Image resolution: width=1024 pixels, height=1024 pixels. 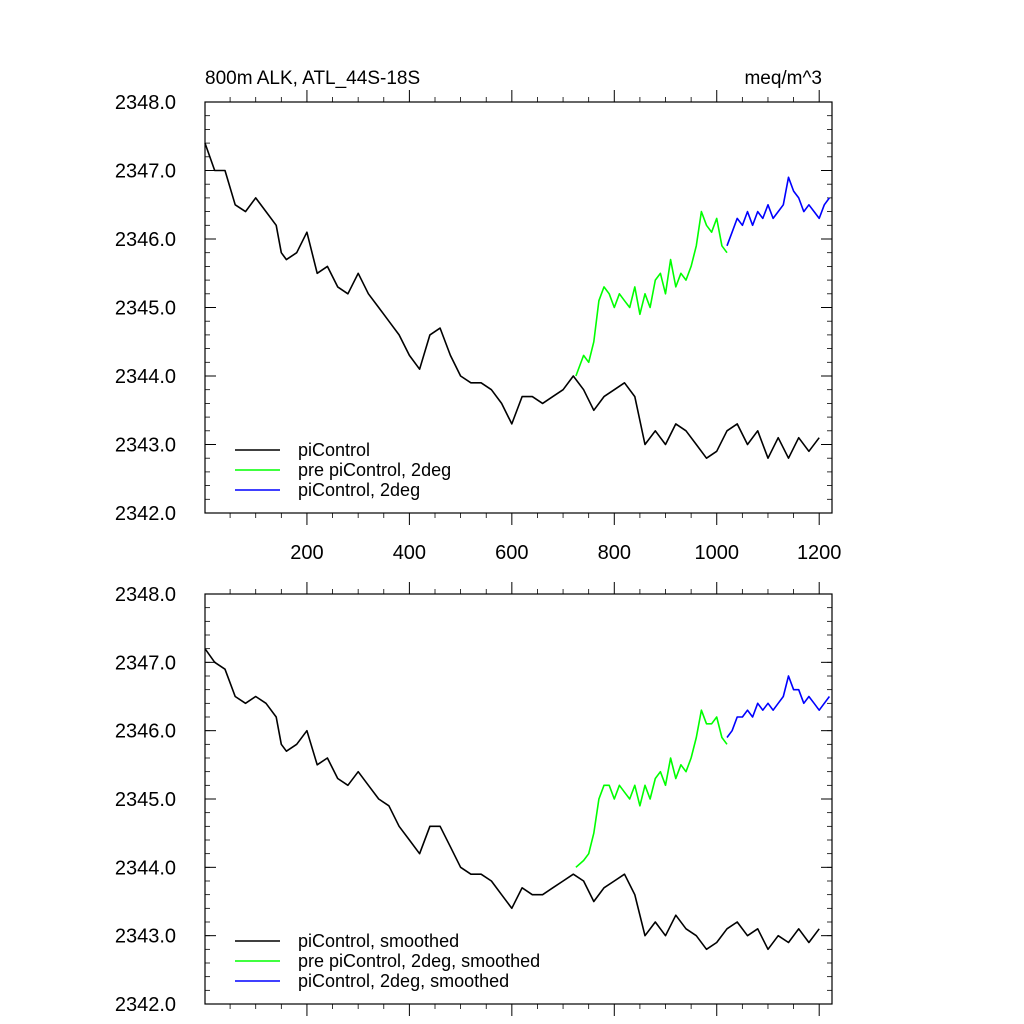 What do you see at coordinates (334, 450) in the screenshot?
I see `legend-label: piControl` at bounding box center [334, 450].